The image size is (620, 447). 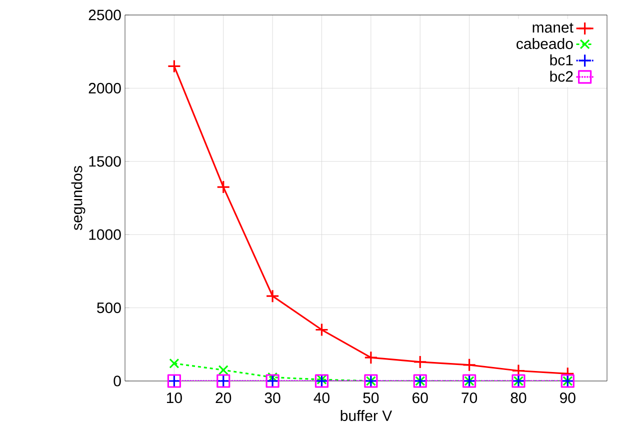 What do you see at coordinates (420, 398) in the screenshot?
I see `x-tick-label: 60` at bounding box center [420, 398].